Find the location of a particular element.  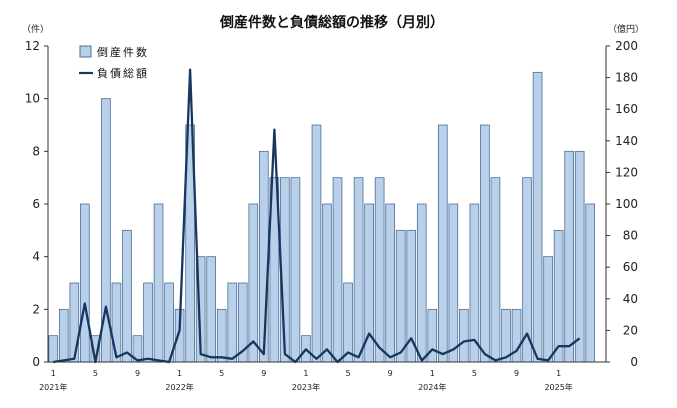

x-axis-labels: 1 5 9 1 5 9 1 5 9 1 5 9 1 2021年 2022年 2023年 2024年 2025年 is located at coordinates (306, 380).